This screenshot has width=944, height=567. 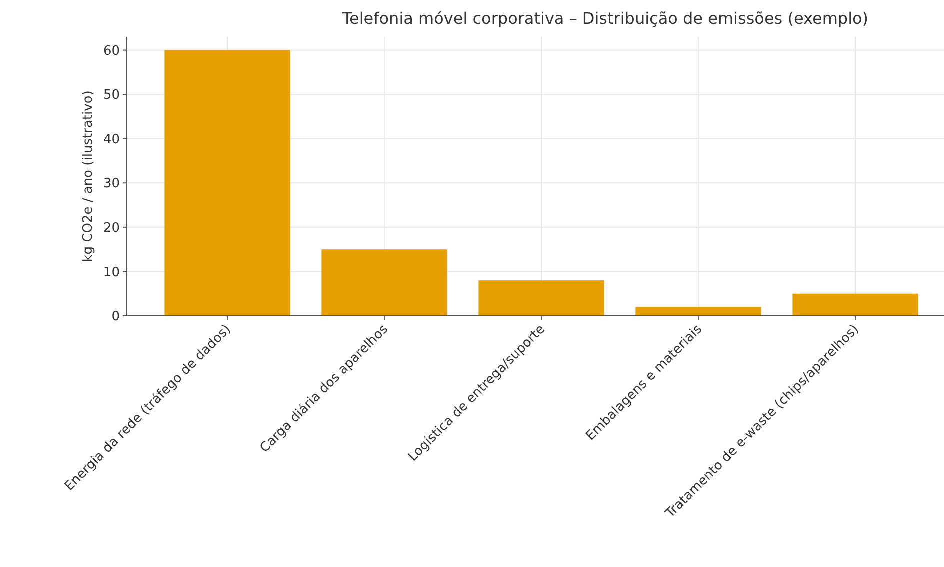 What do you see at coordinates (111, 51) in the screenshot?
I see `y-tick-label: 60` at bounding box center [111, 51].